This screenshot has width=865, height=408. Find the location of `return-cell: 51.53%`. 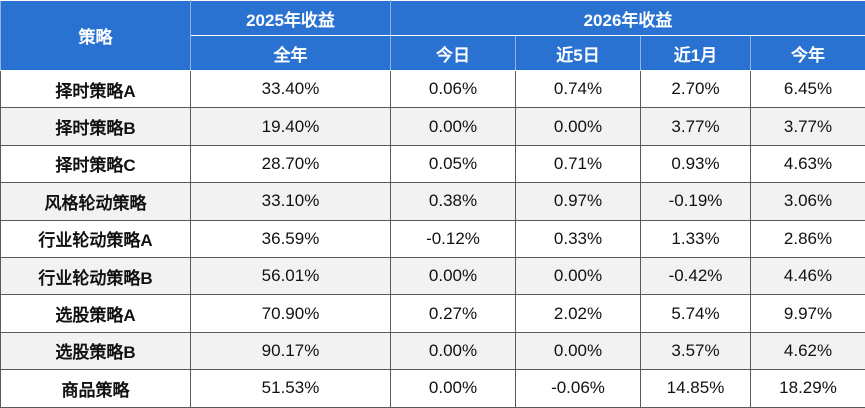

return-cell: 51.53% is located at coordinates (291, 388).